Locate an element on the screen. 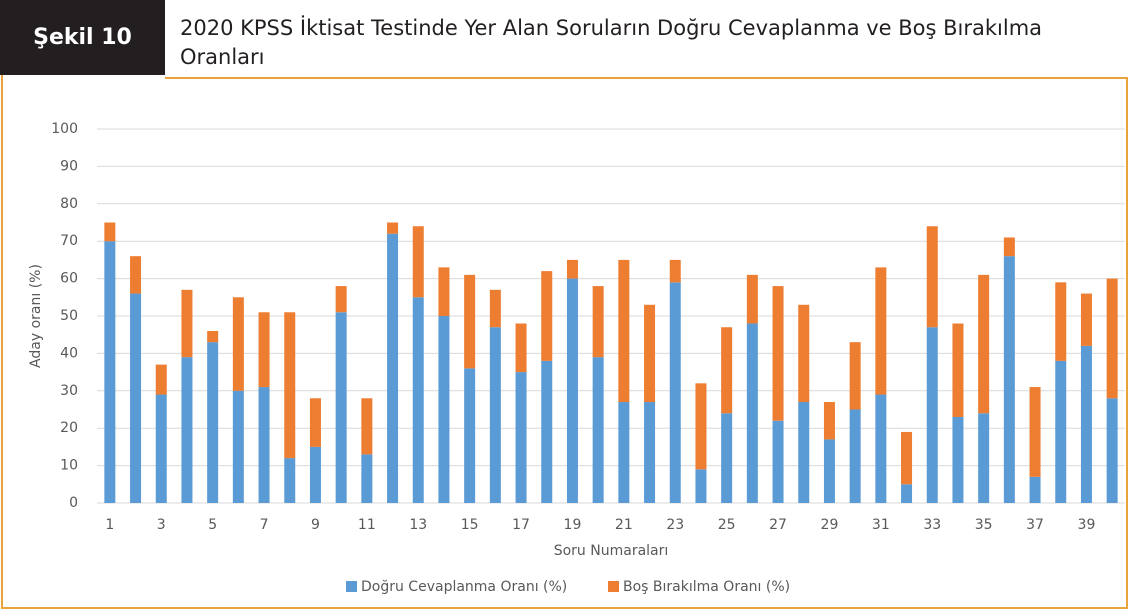 The image size is (1130, 616). x-tick-label: 19 is located at coordinates (573, 525).